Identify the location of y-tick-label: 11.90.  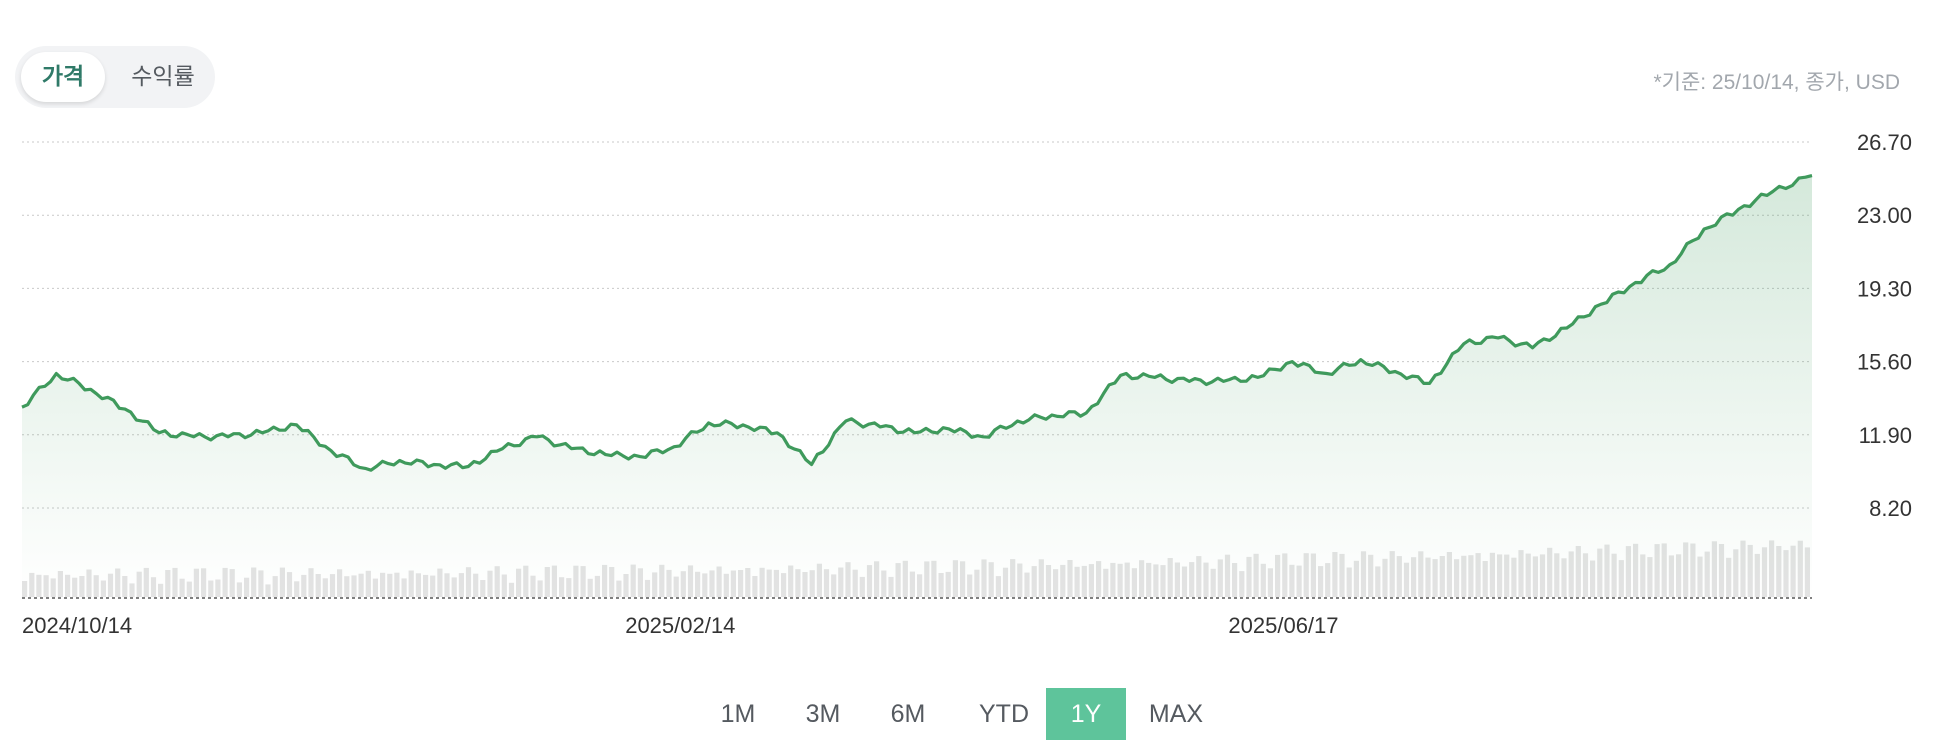
(1885, 435).